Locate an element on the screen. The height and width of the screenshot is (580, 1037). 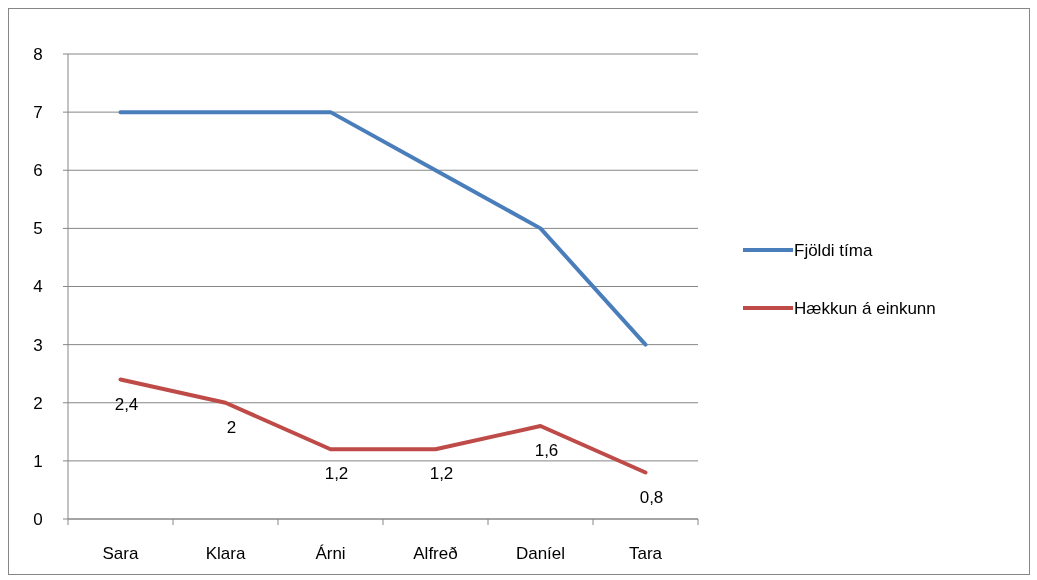
y-tick-label: 2 is located at coordinates (38, 403).